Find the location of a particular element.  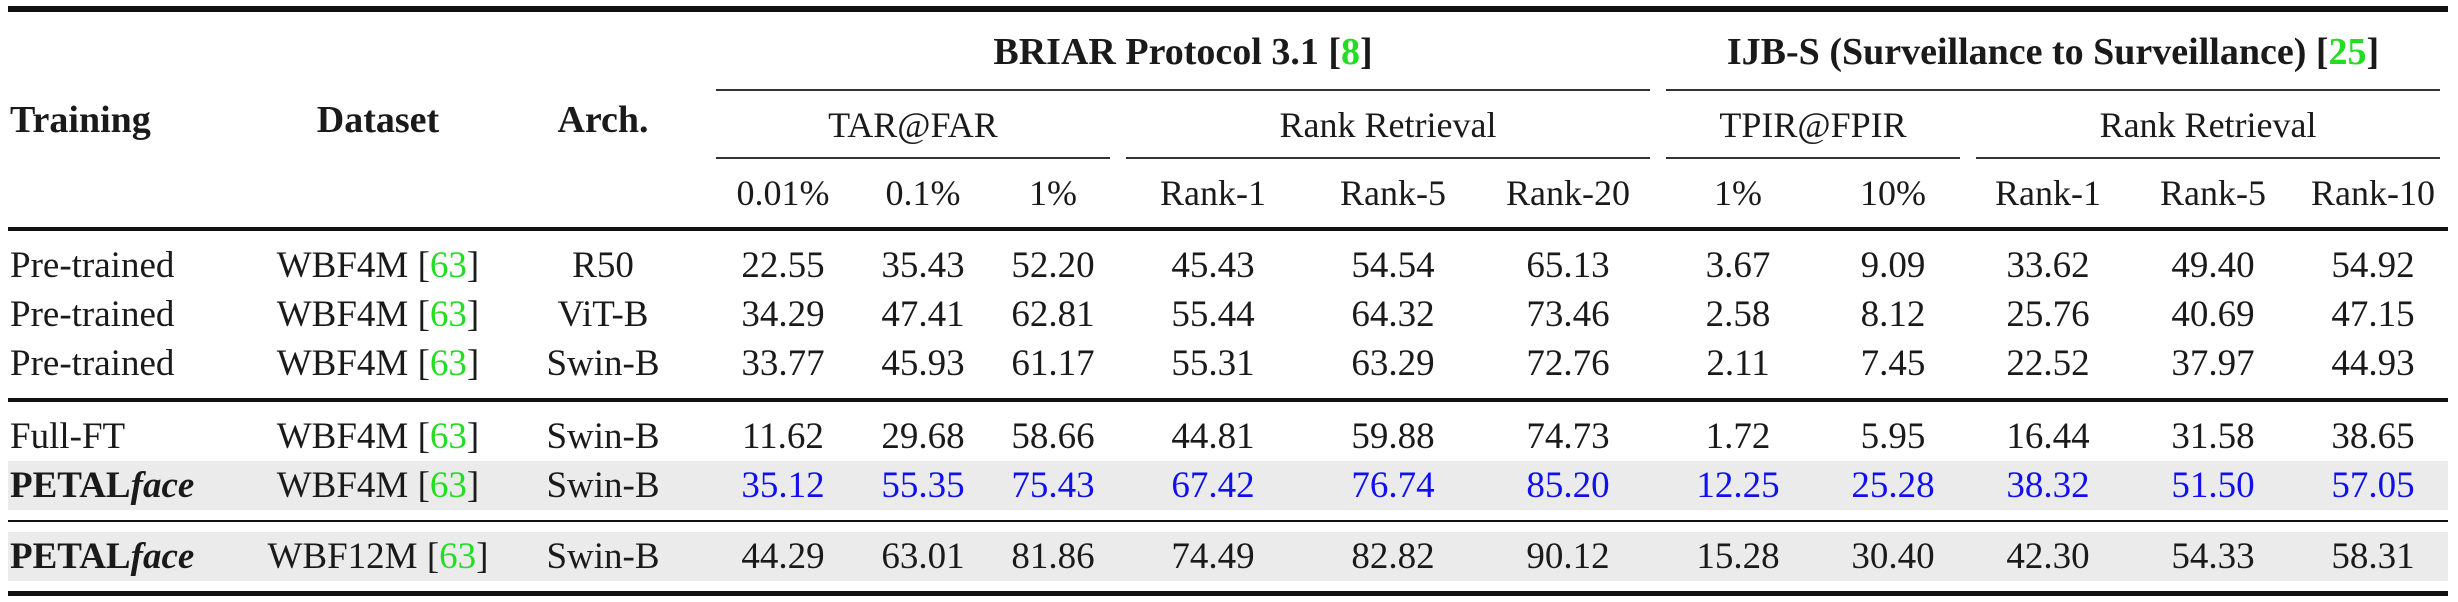

subgroup-tpir-fpir: TPIR@FPIR is located at coordinates (1813, 125).